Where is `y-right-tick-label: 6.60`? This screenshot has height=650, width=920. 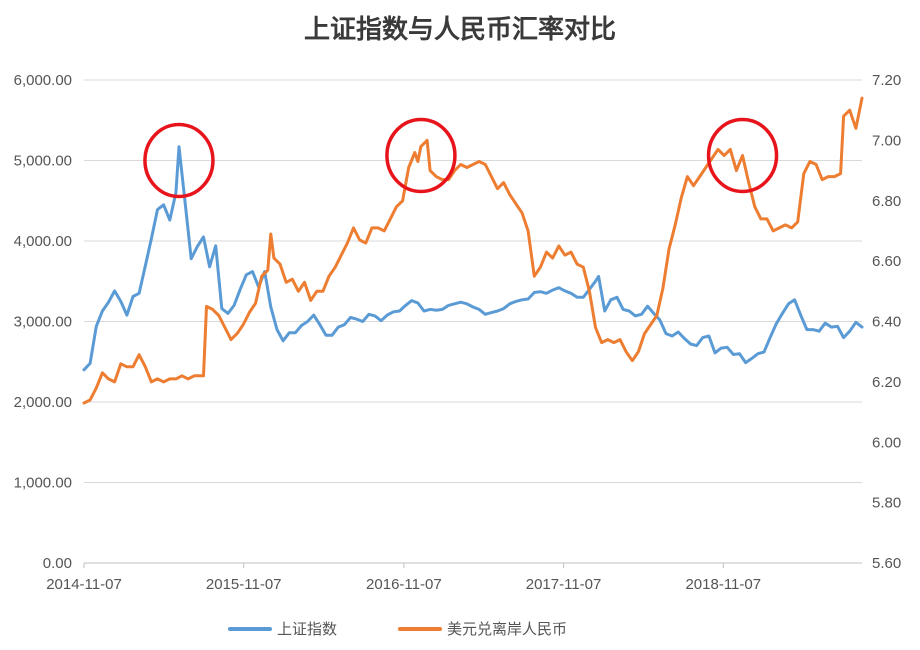 y-right-tick-label: 6.60 is located at coordinates (886, 261).